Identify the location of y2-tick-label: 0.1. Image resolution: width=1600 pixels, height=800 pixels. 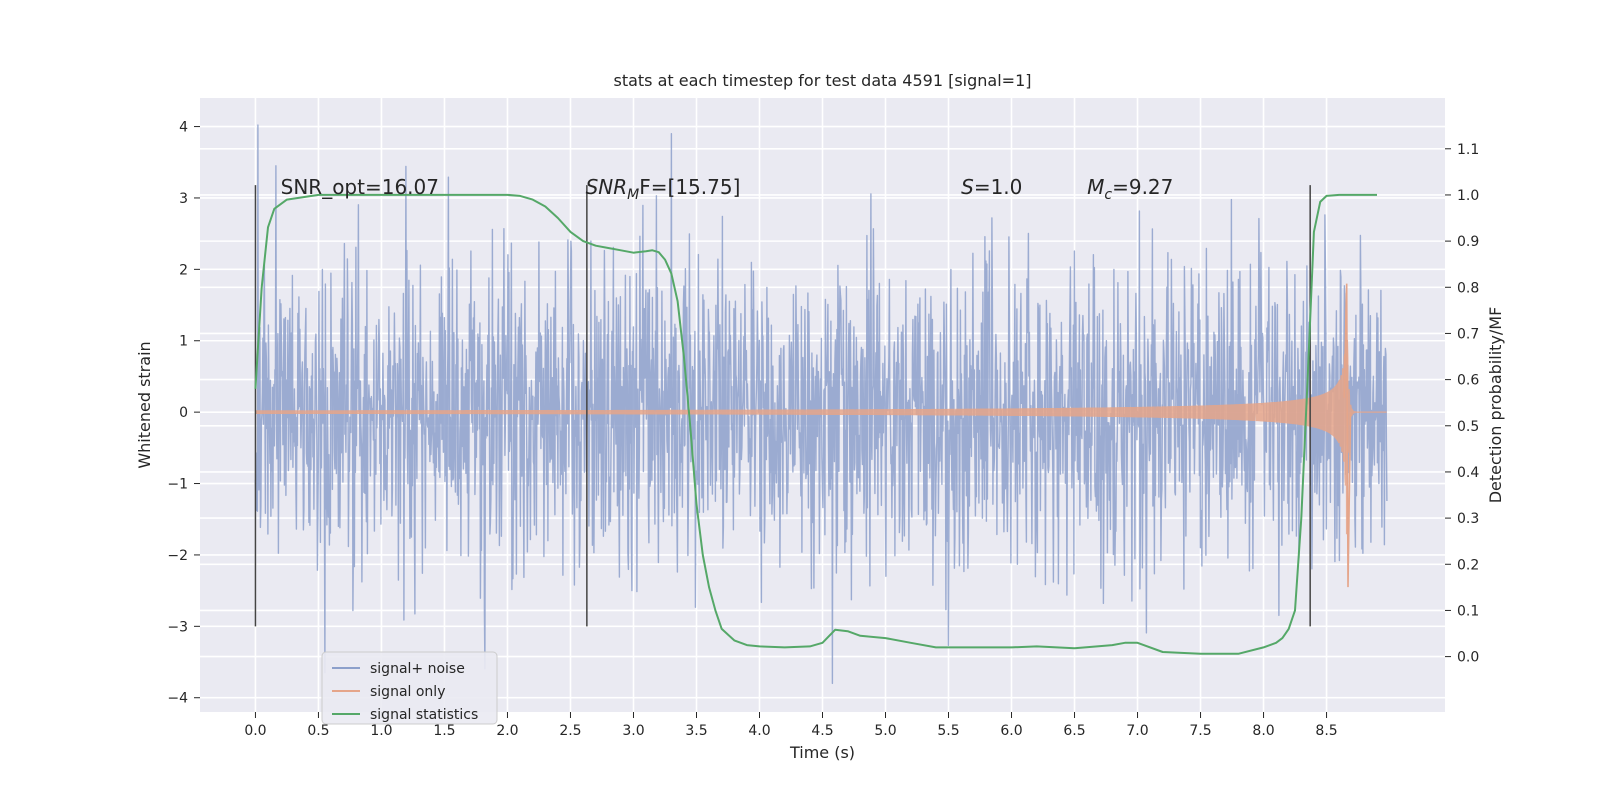
(1468, 611).